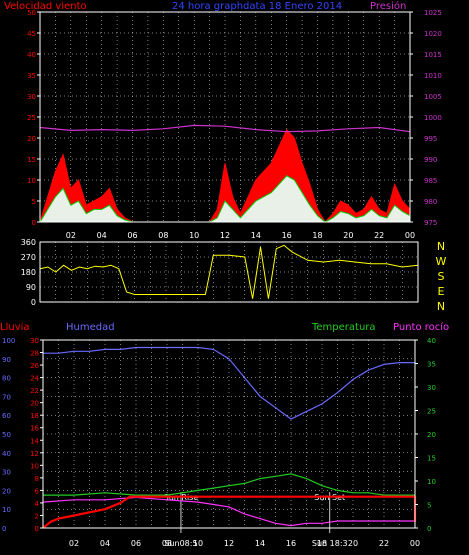 The image size is (469, 555). What do you see at coordinates (37, 529) in the screenshot?
I see `rain-tick-label: 0` at bounding box center [37, 529].